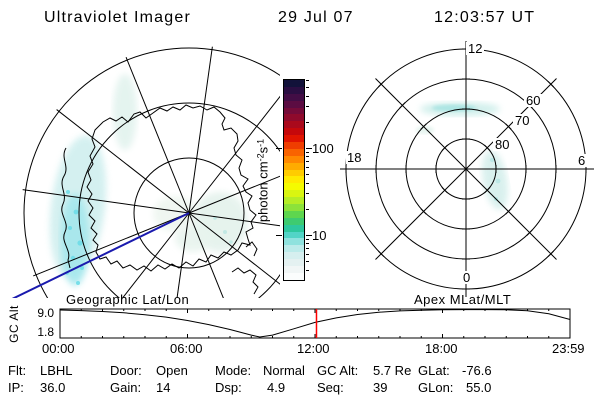  I want to click on geo-panel-caption: Geographic Lat/Lon, so click(128, 299).